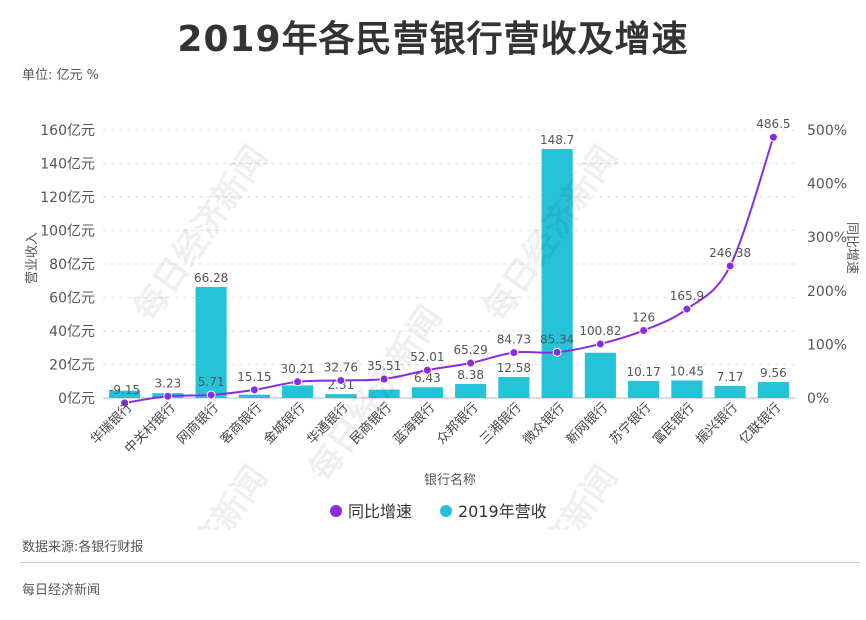 This screenshot has height=620, width=866. Describe the element at coordinates (254, 377) in the screenshot. I see `growth-value-label: 15.15` at that location.